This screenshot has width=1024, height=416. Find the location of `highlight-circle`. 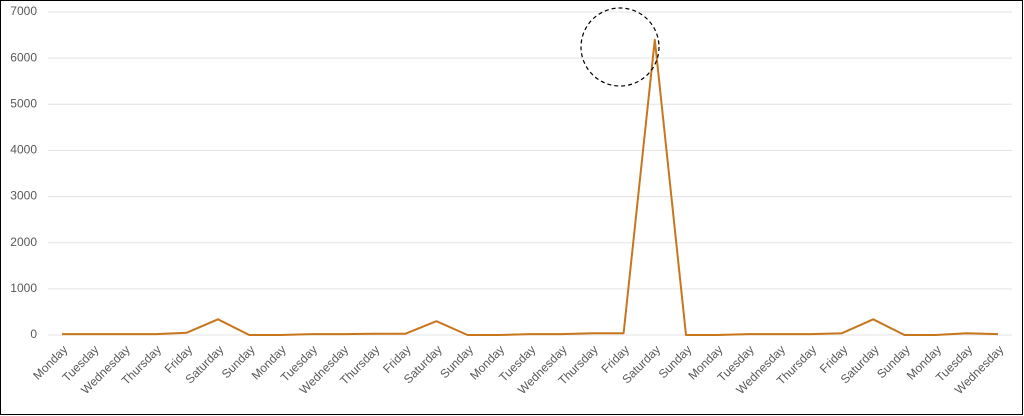

highlight-circle is located at coordinates (620, 47).